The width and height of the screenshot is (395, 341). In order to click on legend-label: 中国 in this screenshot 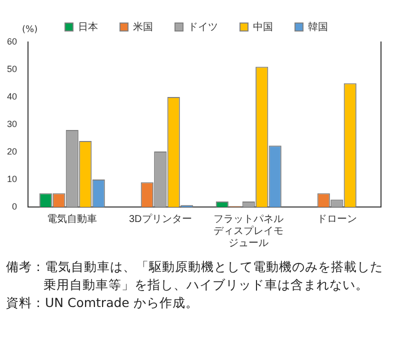, I will do `click(263, 26)`.